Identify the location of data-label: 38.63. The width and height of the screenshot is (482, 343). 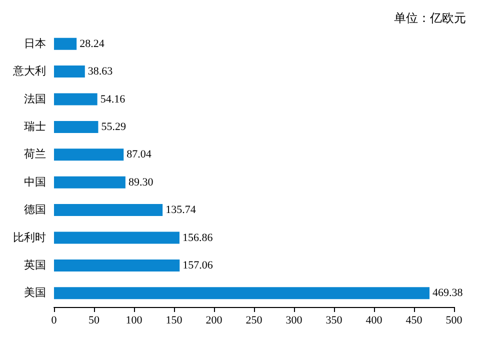
(101, 72).